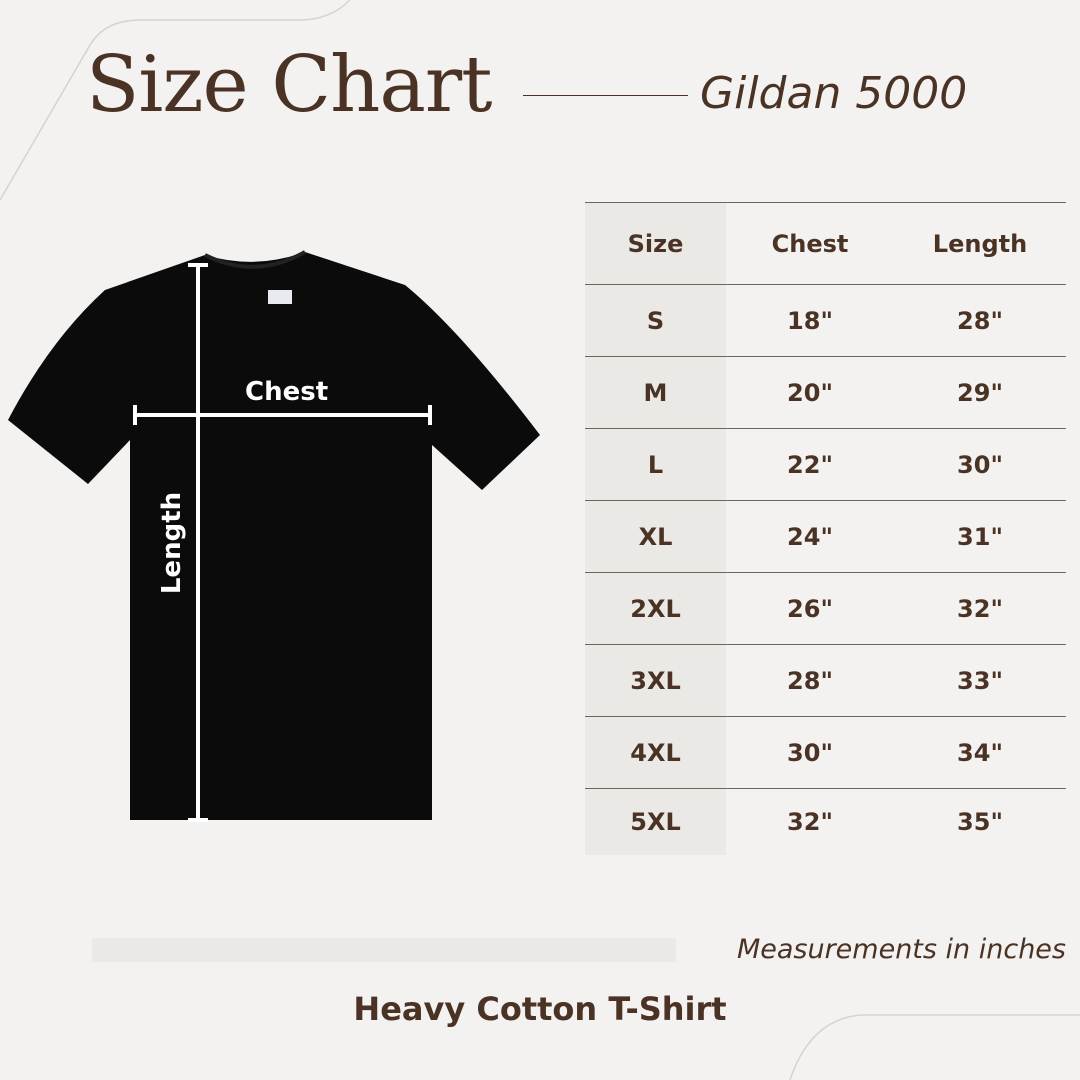  I want to click on cell-length: 34", so click(980, 752).